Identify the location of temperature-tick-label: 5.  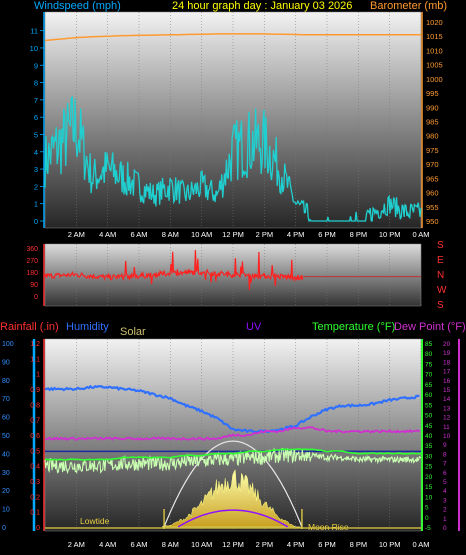
(427, 508).